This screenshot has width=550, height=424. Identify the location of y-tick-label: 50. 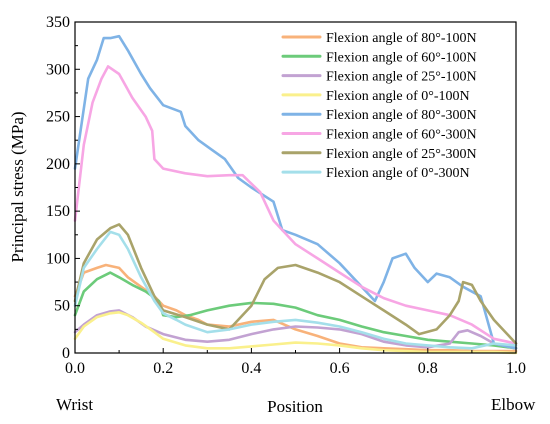
(62, 306).